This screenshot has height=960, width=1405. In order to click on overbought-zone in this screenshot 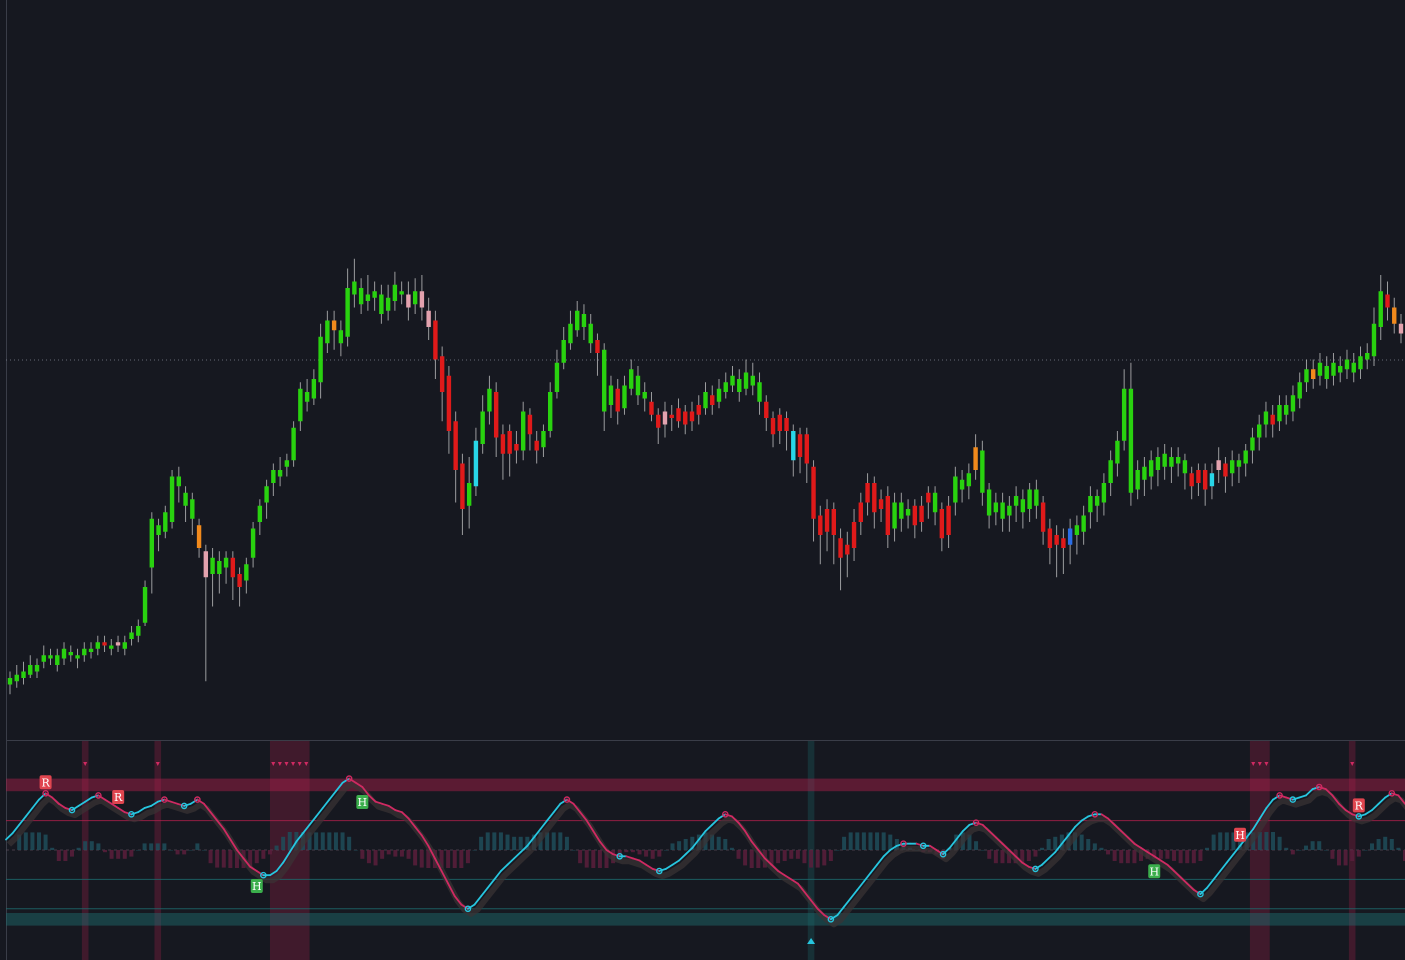, I will do `click(705, 785)`.